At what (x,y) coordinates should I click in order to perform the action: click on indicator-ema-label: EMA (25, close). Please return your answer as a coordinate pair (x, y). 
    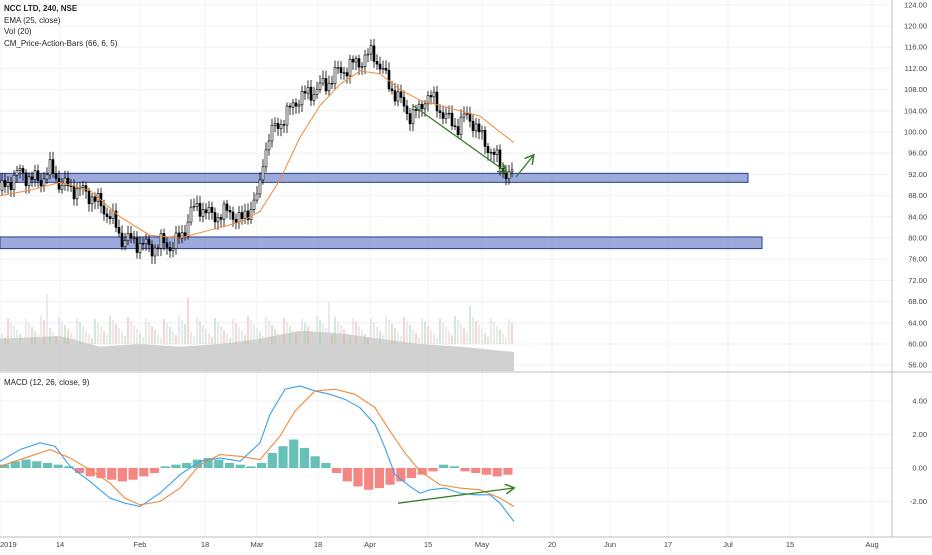
    Looking at the image, I should click on (32, 20).